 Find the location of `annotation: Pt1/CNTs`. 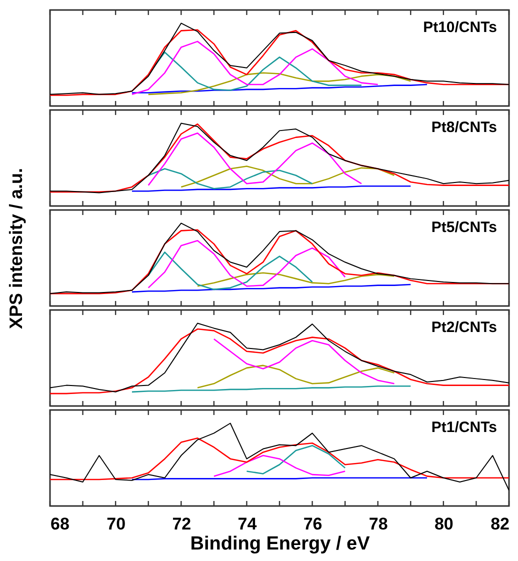

annotation: Pt1/CNTs is located at coordinates (464, 427).